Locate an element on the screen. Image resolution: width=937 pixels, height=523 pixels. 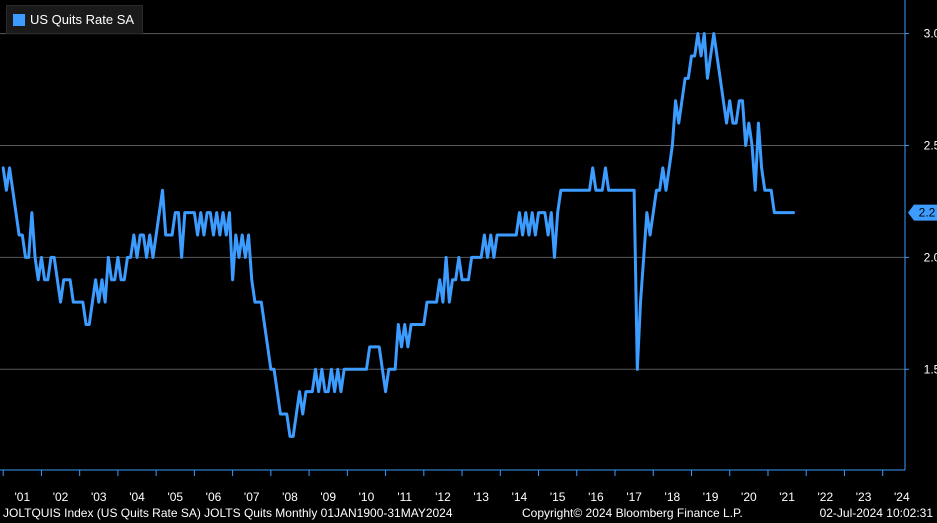
x-tick-label: '15 is located at coordinates (558, 497).